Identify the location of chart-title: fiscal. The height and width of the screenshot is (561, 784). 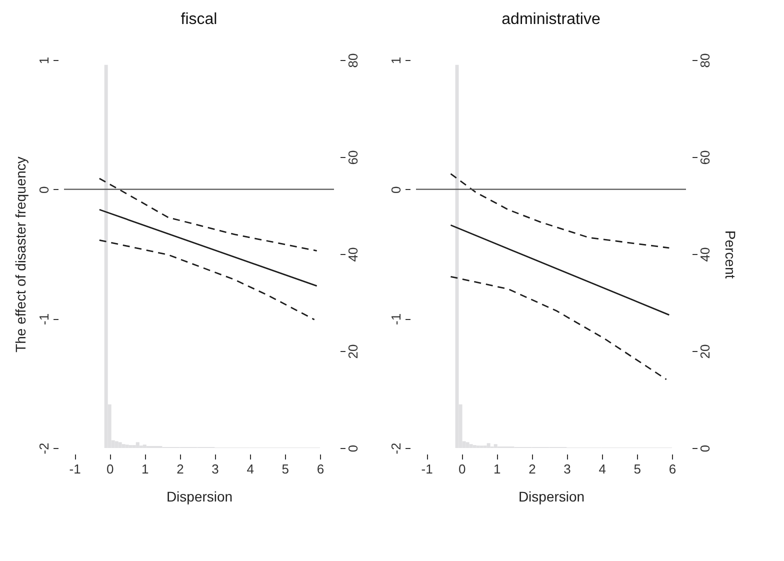
(199, 19).